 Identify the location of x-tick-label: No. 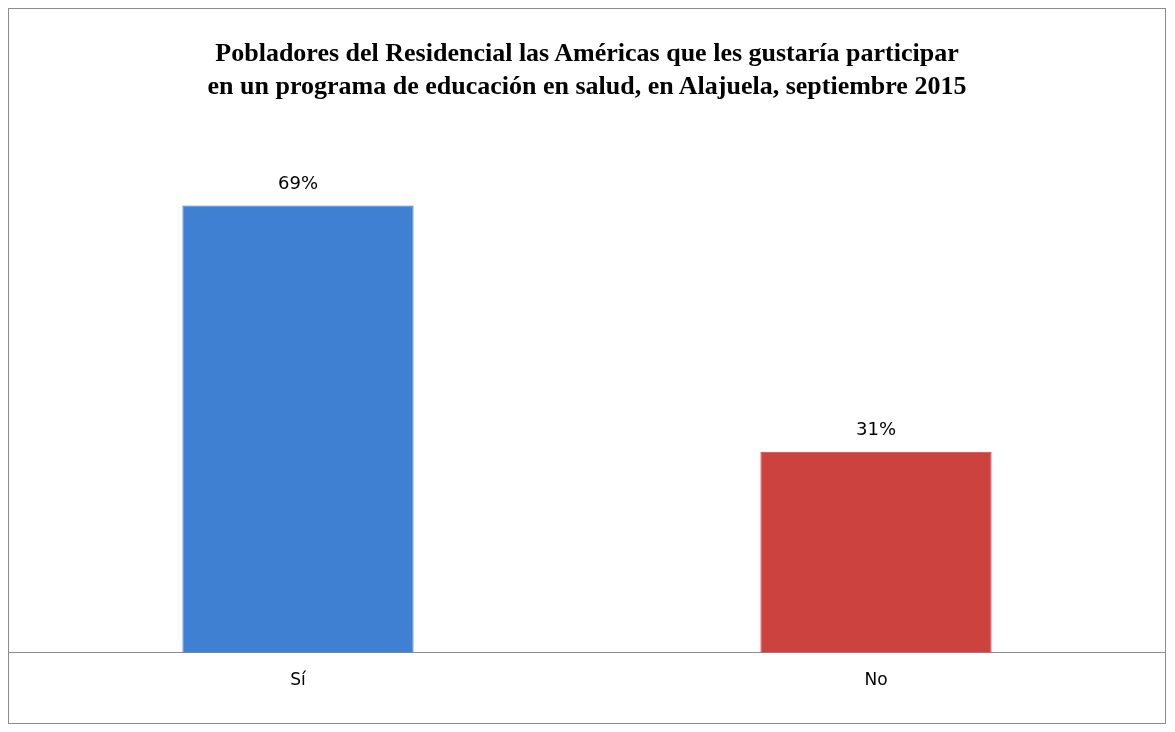
(876, 679).